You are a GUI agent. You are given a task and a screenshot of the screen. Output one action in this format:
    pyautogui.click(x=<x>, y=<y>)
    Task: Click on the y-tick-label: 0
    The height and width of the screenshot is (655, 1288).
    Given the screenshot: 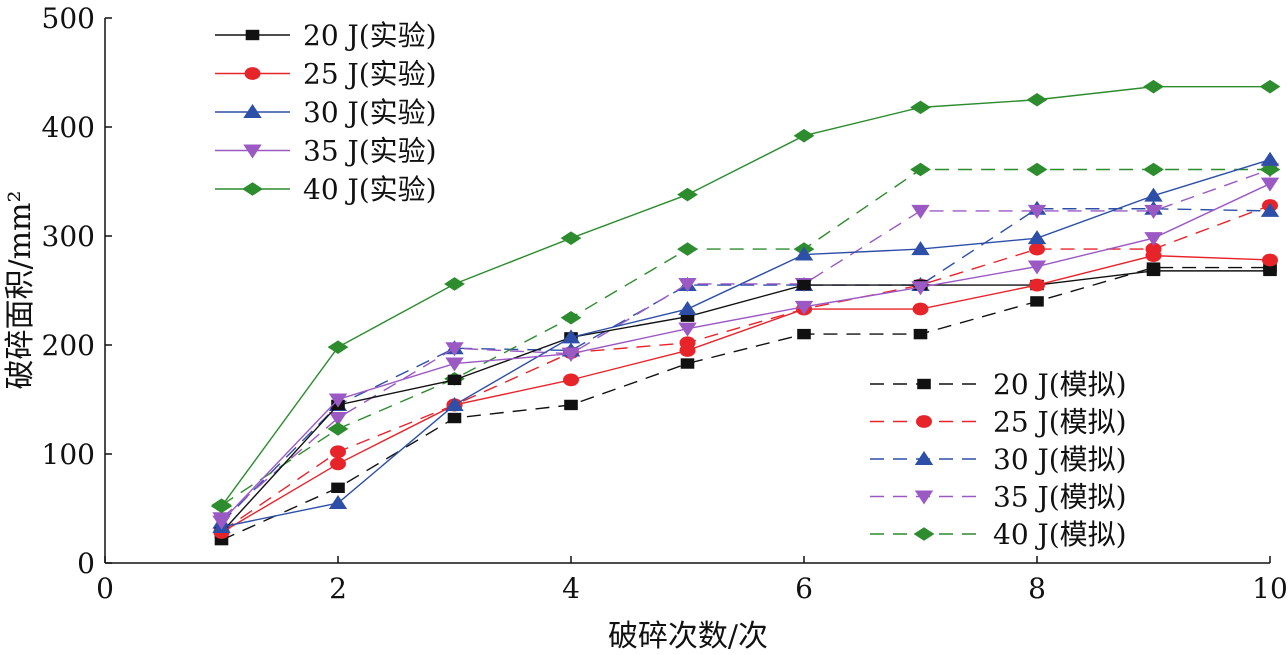 What is the action you would take?
    pyautogui.click(x=86, y=563)
    